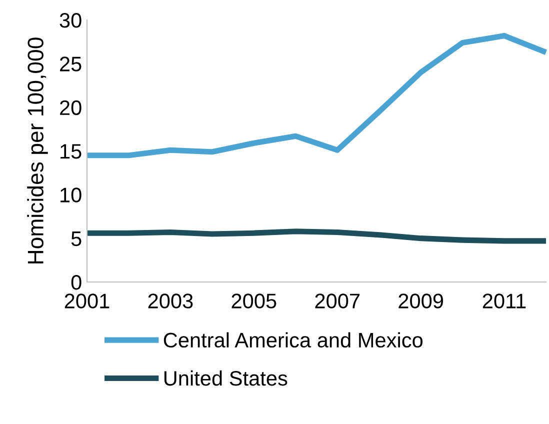 The image size is (549, 424). Describe the element at coordinates (71, 64) in the screenshot. I see `y-tick-label: 25` at that location.